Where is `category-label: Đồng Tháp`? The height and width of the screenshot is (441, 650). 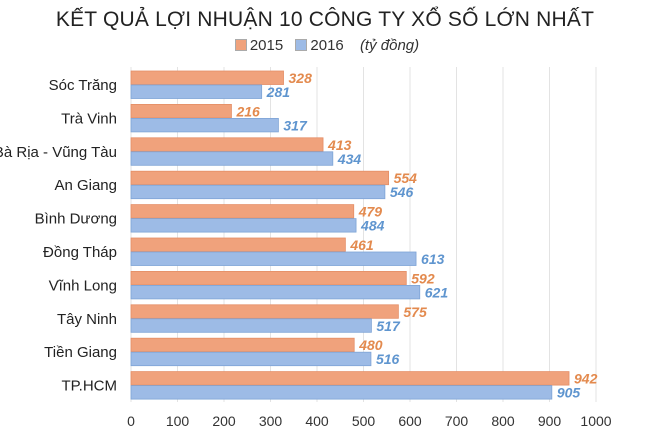
category-label: Đồng Tháp is located at coordinates (80, 252).